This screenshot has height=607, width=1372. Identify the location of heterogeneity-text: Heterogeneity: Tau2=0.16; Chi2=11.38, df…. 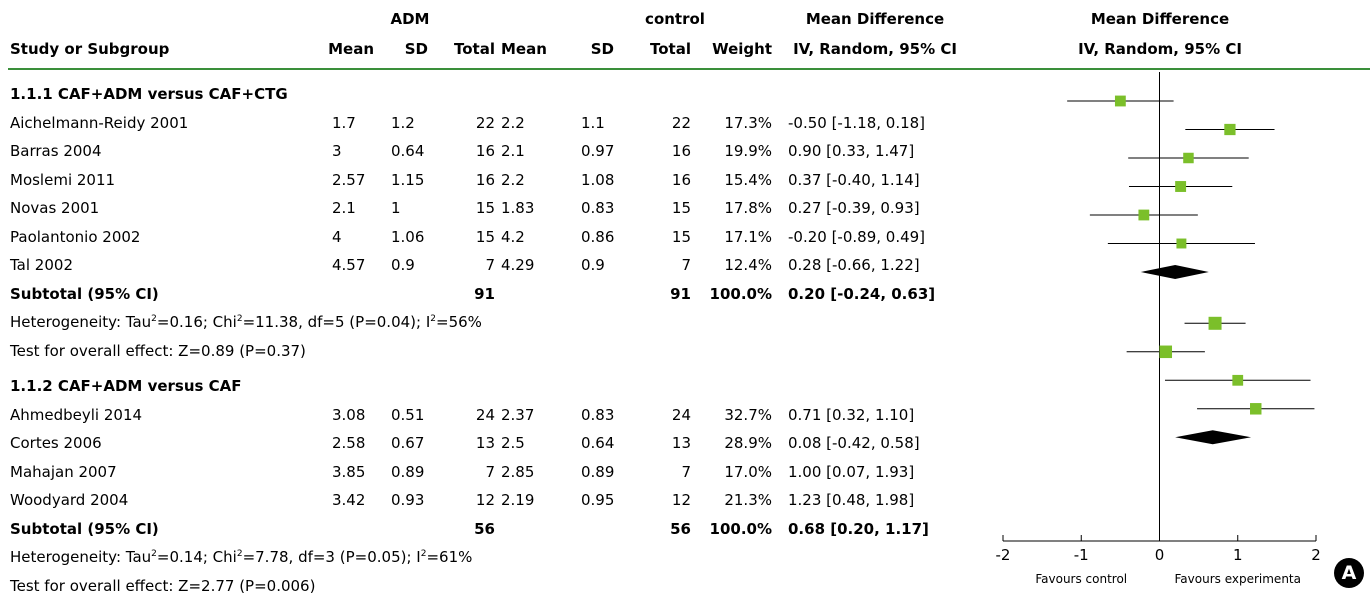
(246, 322).